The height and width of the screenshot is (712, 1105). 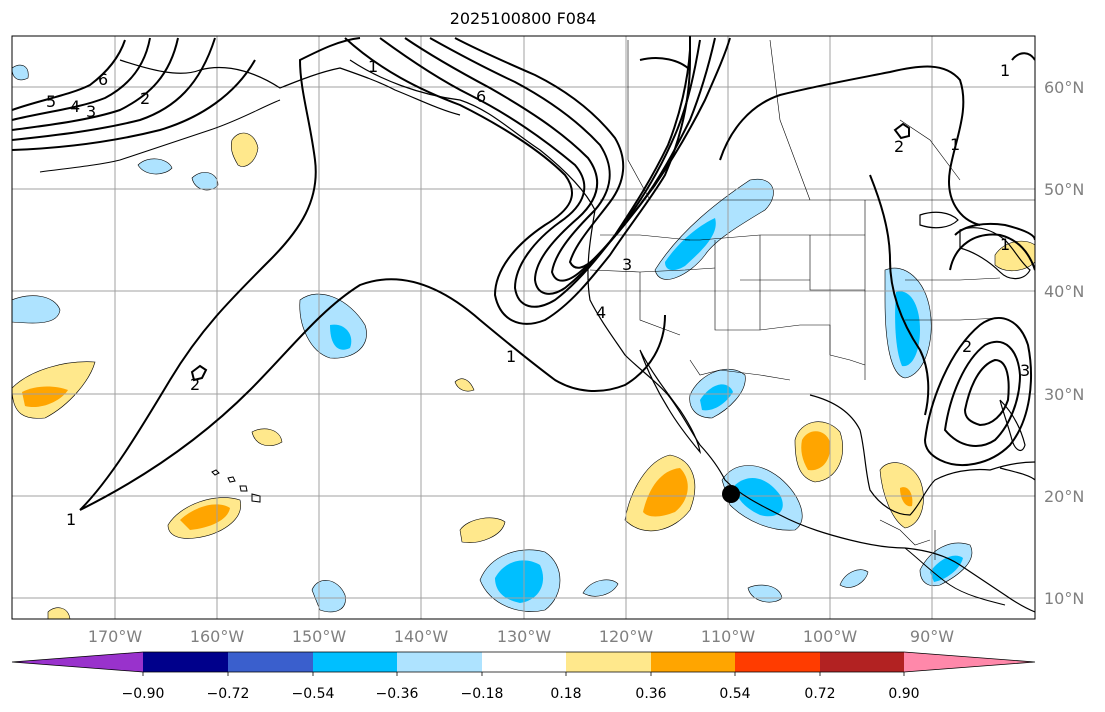 What do you see at coordinates (728, 636) in the screenshot?
I see `lon-label-110w: 110°W` at bounding box center [728, 636].